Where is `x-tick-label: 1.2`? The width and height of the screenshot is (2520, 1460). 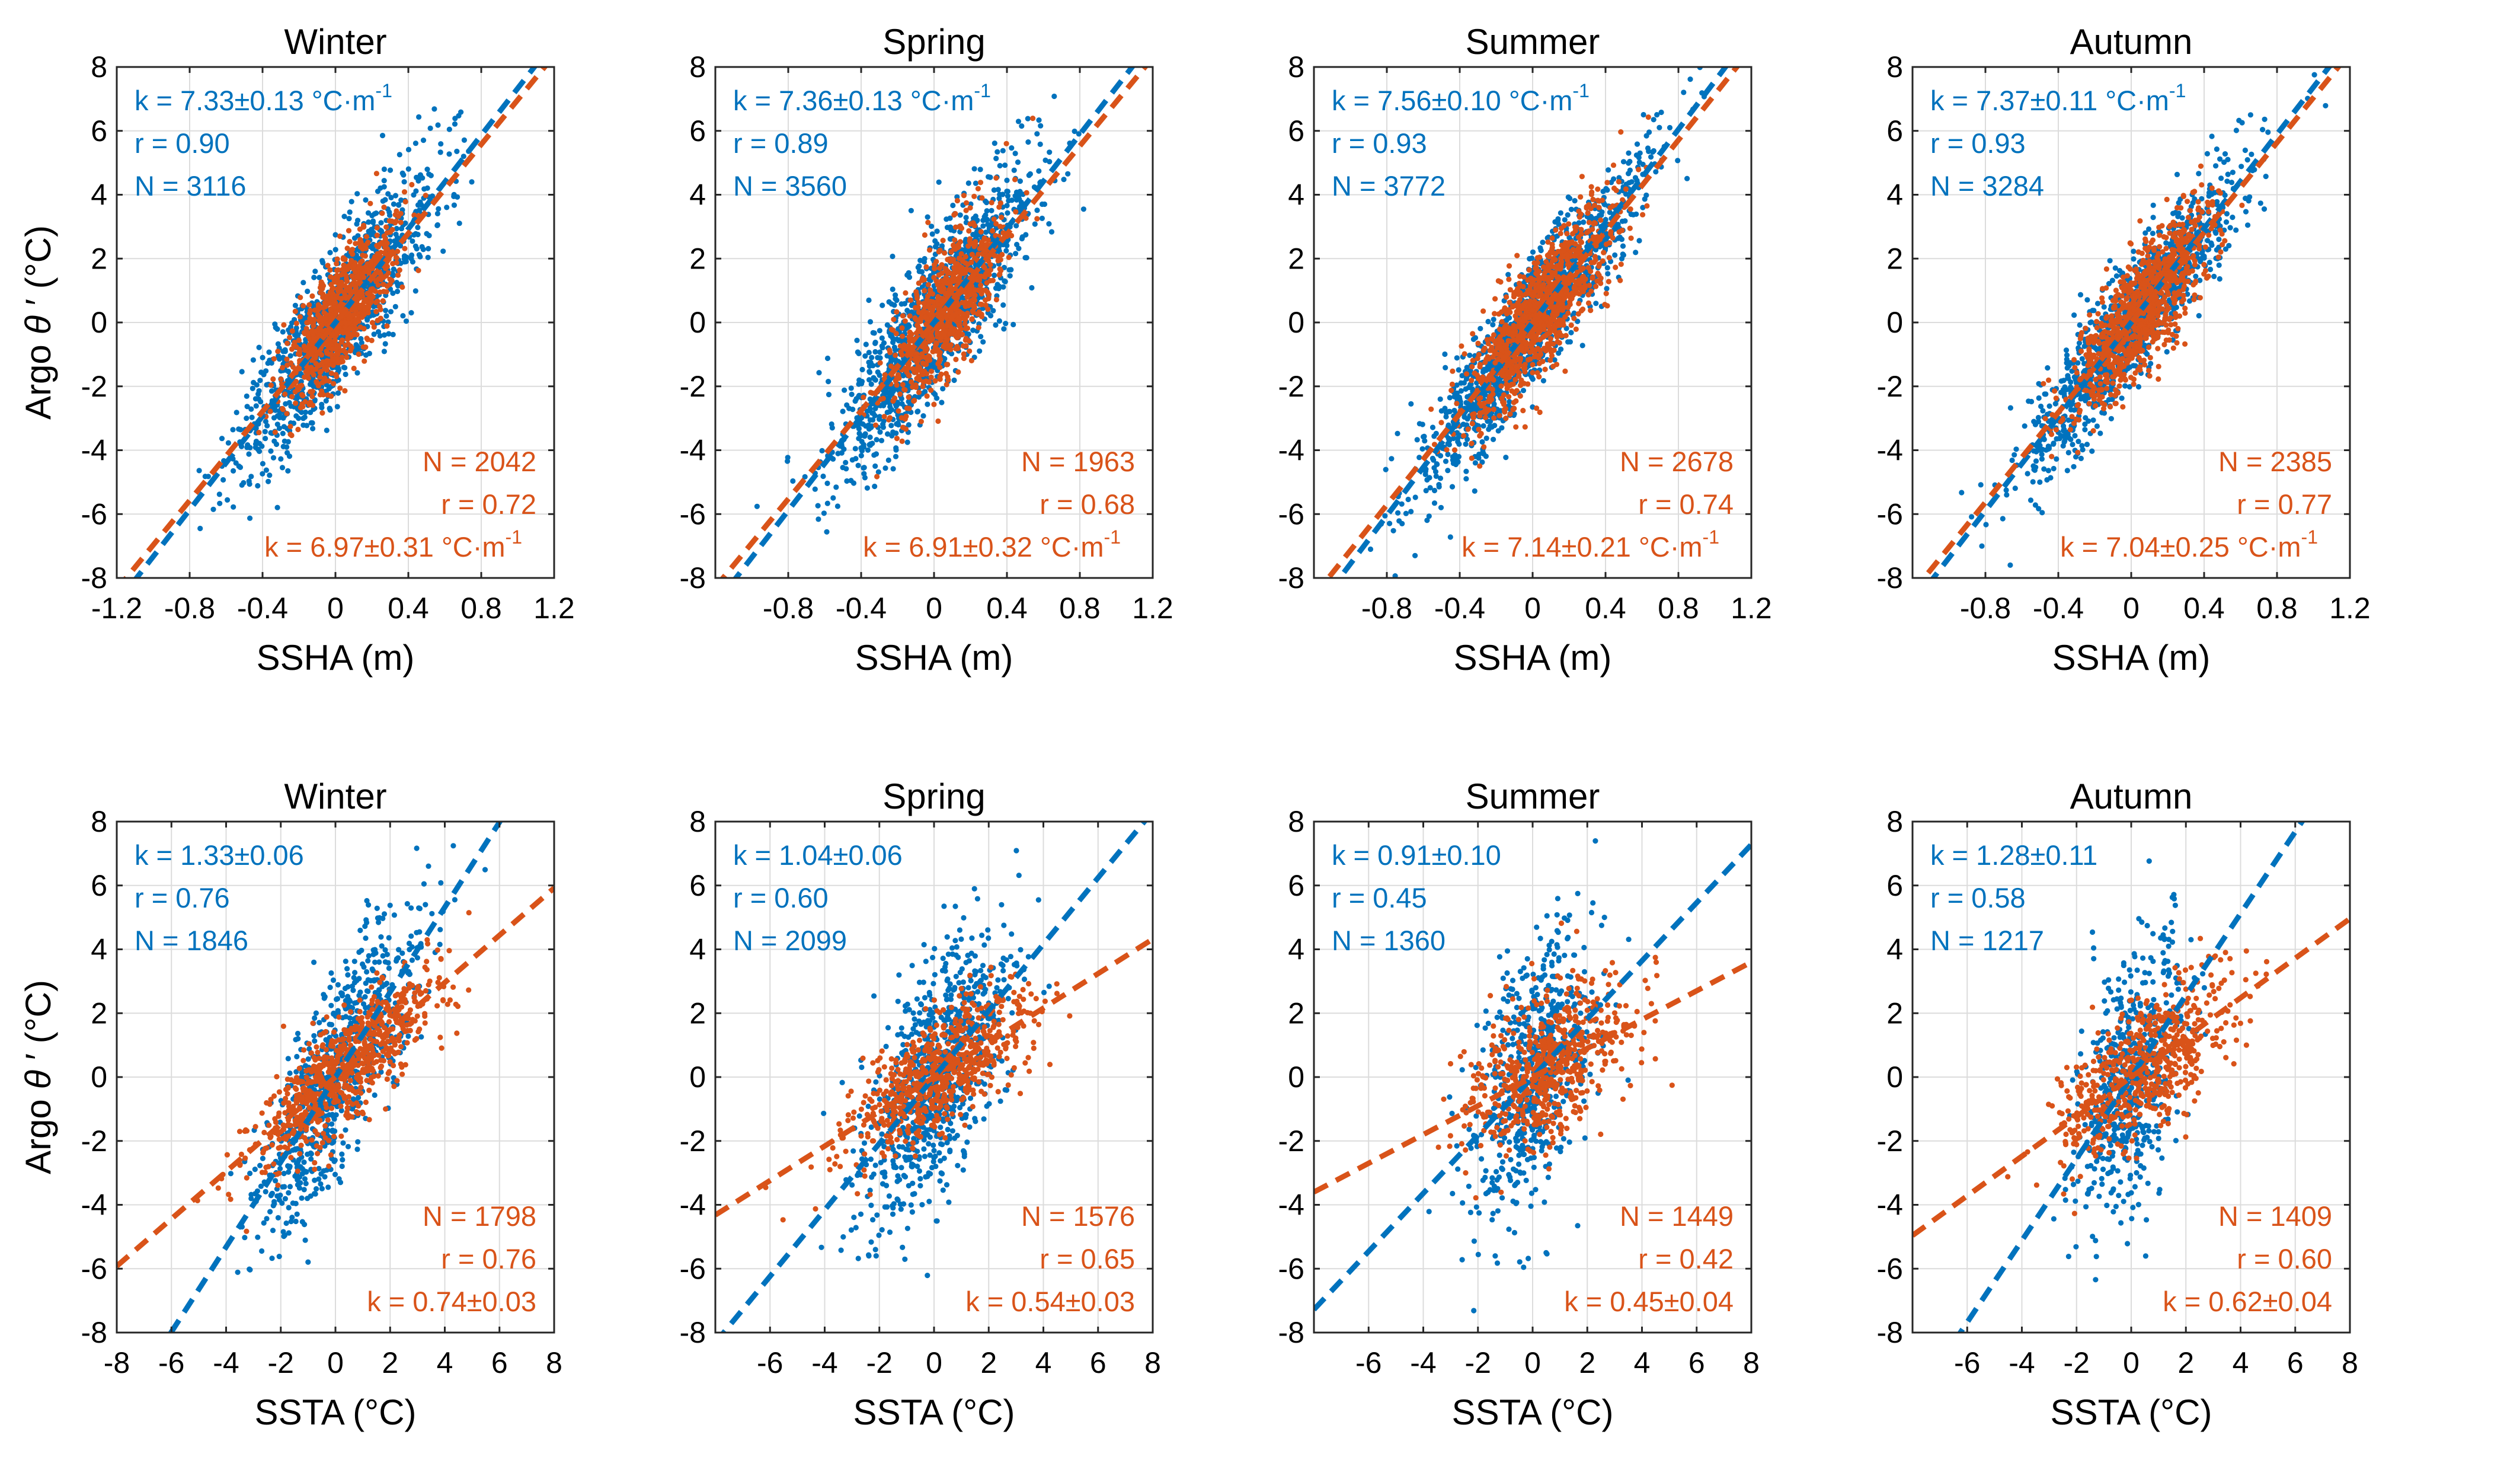 x-tick-label: 1.2 is located at coordinates (554, 608).